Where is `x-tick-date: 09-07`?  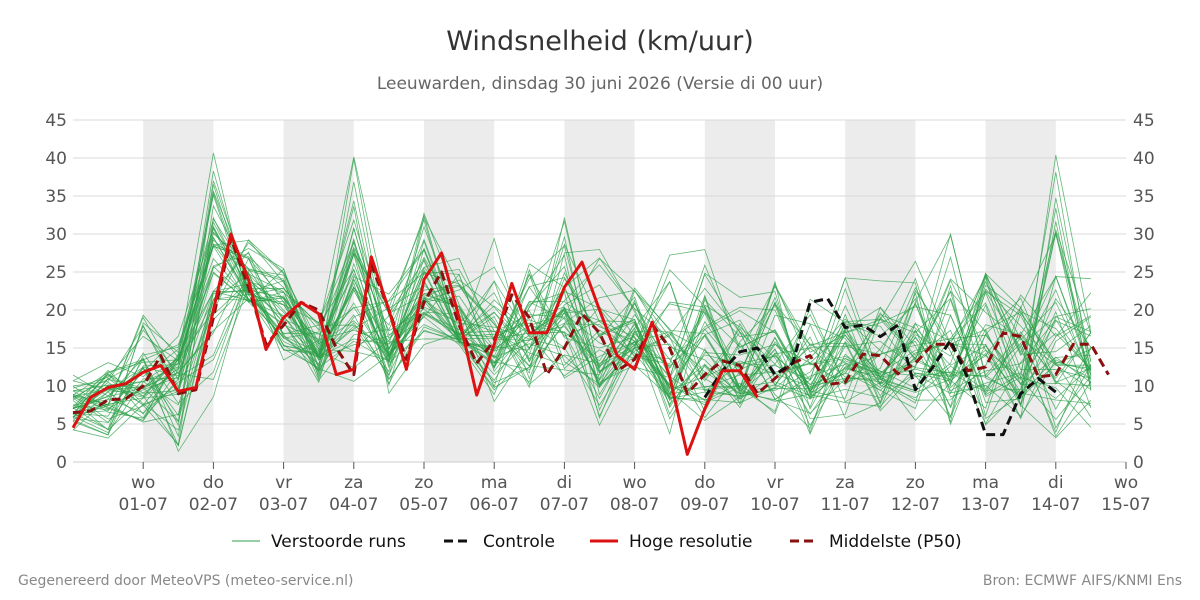 x-tick-date: 09-07 is located at coordinates (704, 505).